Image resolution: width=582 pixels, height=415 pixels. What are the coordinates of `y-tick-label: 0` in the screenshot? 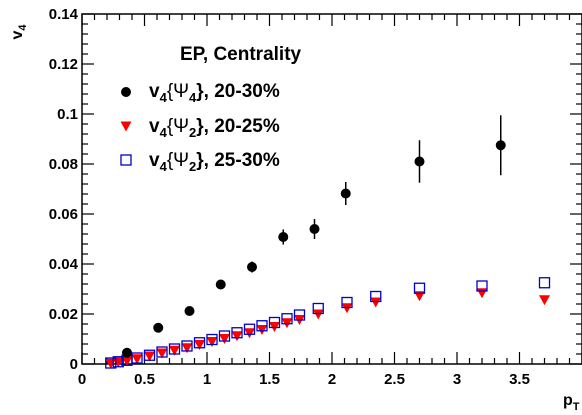 It's located at (74, 364).